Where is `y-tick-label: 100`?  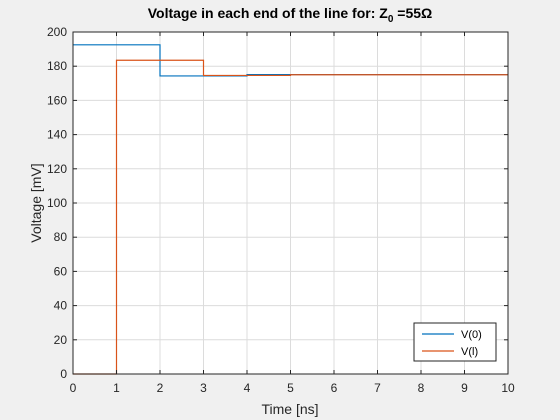 y-tick-label: 100 is located at coordinates (57, 203).